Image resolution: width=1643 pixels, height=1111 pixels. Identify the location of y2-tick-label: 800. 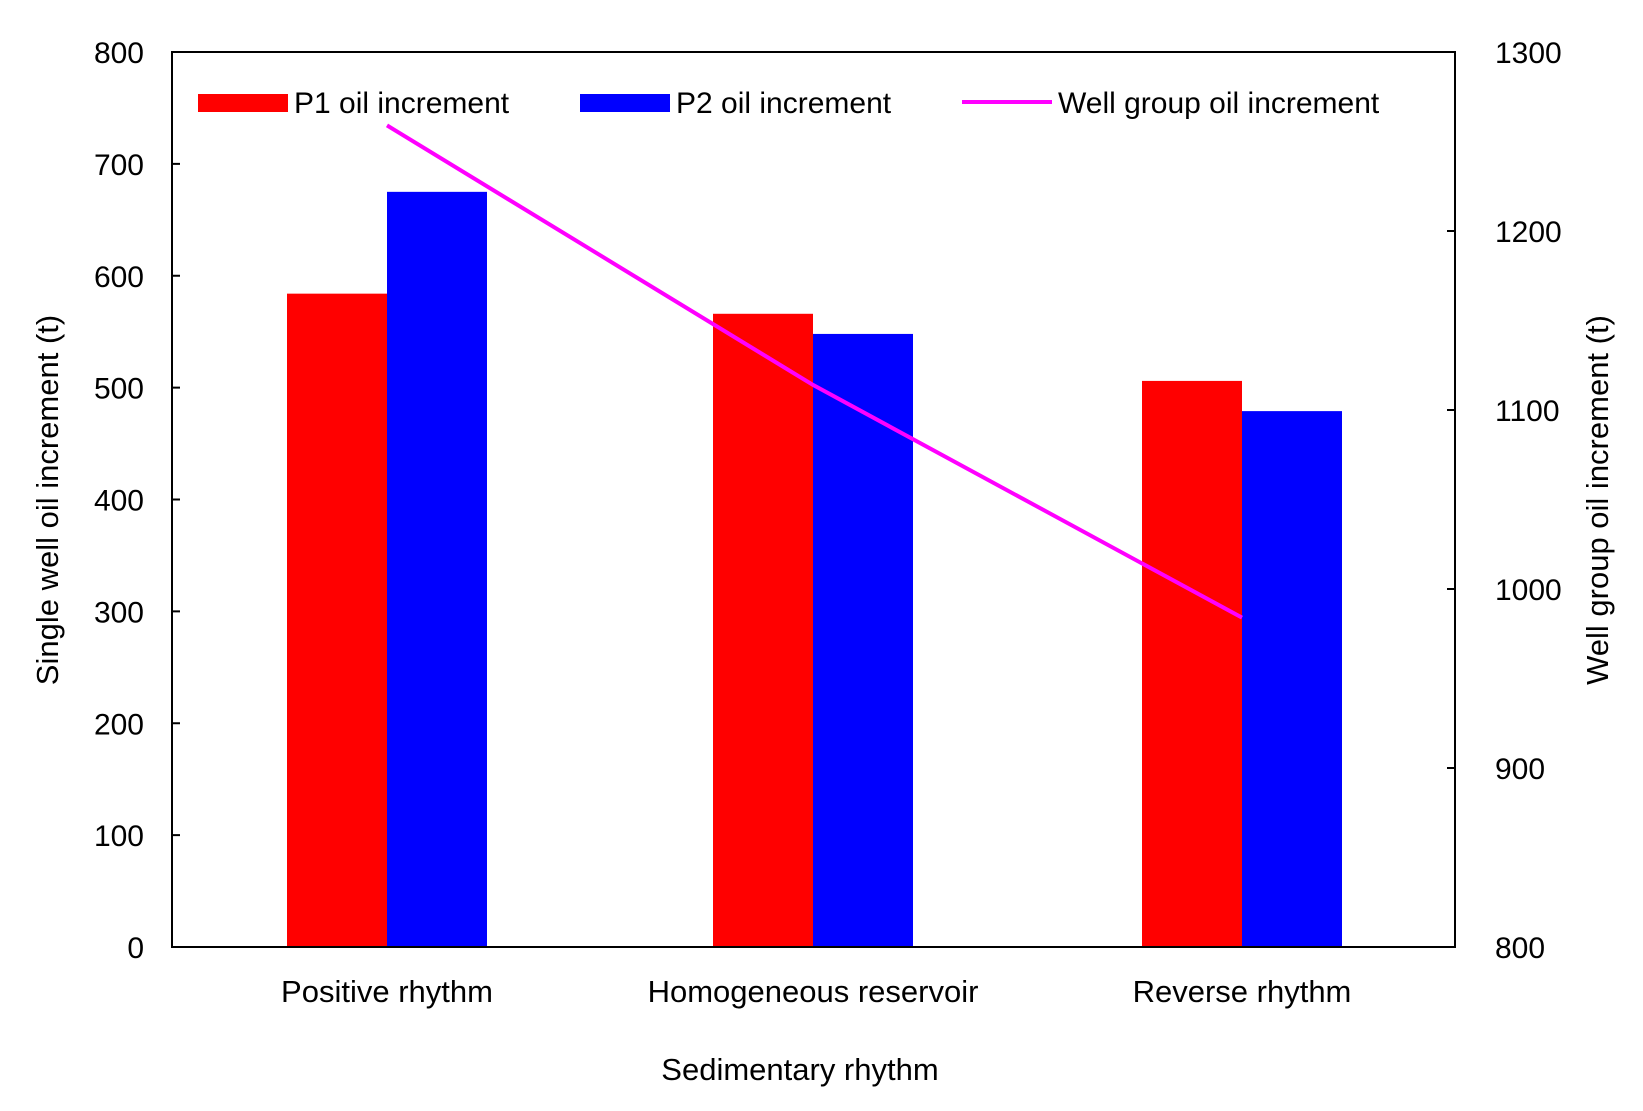
(1520, 948).